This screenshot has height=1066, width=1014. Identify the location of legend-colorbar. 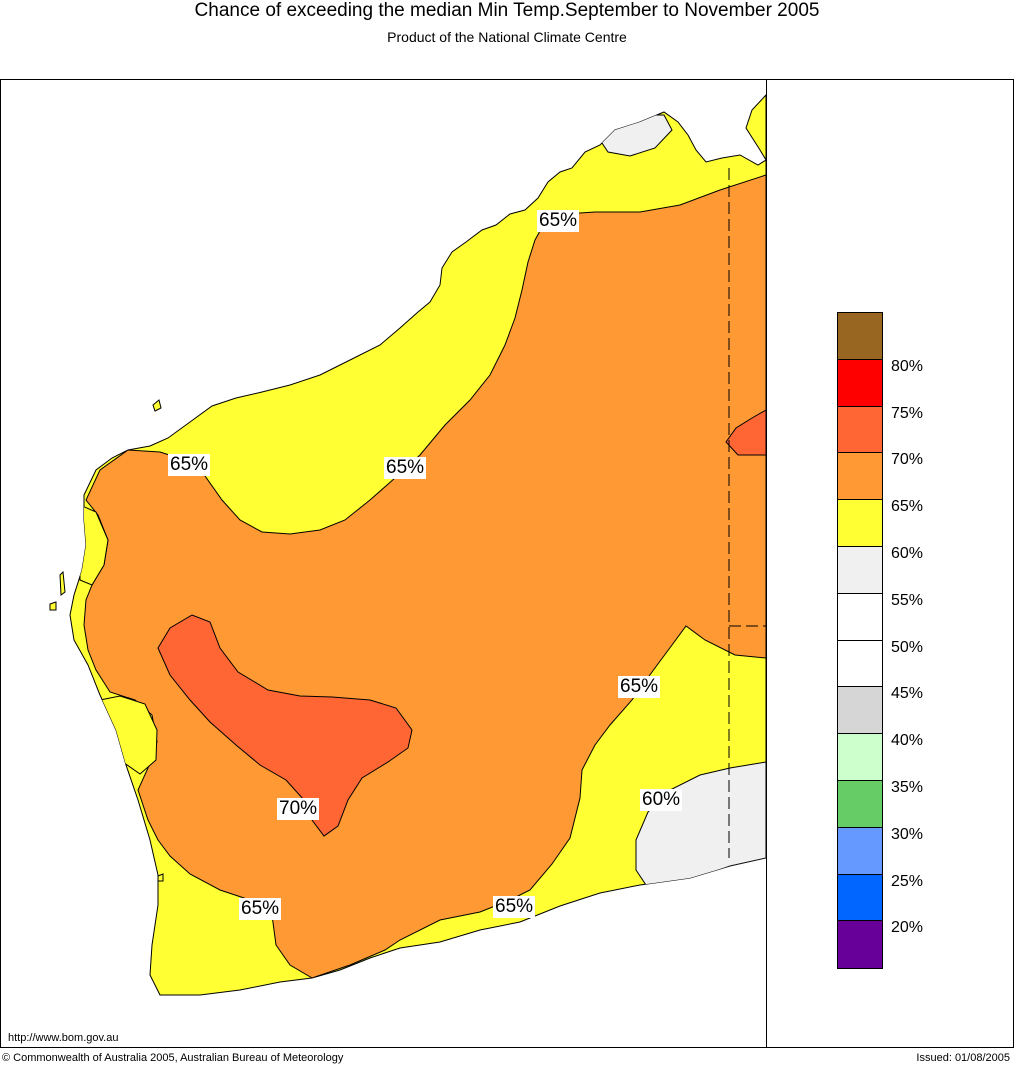
(860, 641).